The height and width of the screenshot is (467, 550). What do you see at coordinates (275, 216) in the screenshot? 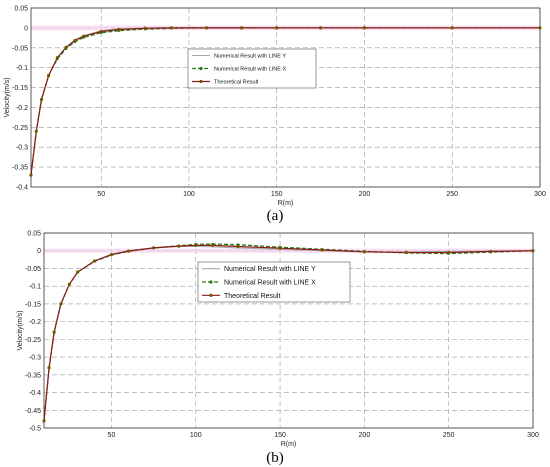
I see `panel-label-a: (a)` at bounding box center [275, 216].